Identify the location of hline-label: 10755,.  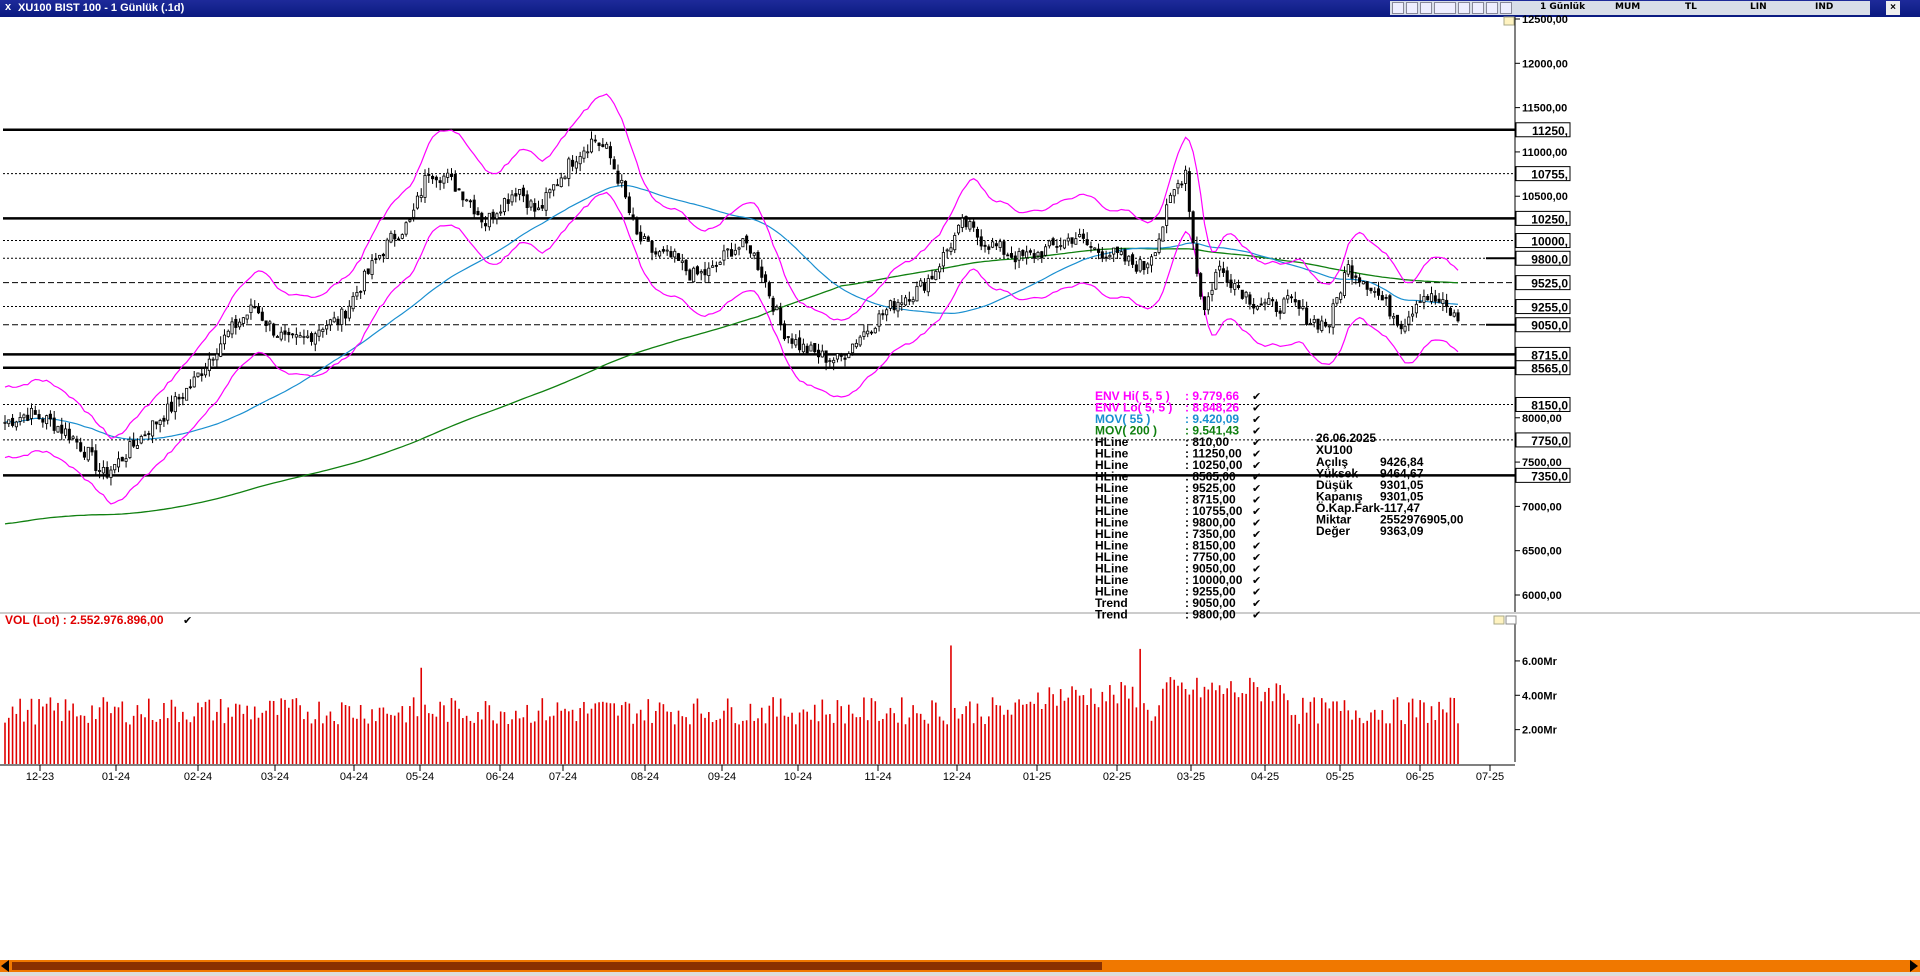
(1549, 175).